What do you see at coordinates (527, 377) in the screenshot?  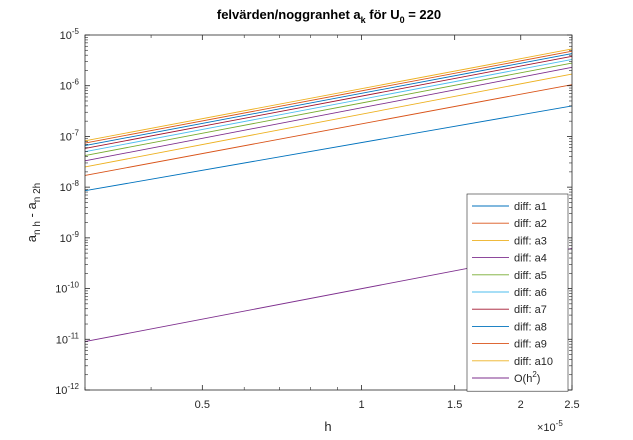 I see `legend-entry-label: O(h2)` at bounding box center [527, 377].